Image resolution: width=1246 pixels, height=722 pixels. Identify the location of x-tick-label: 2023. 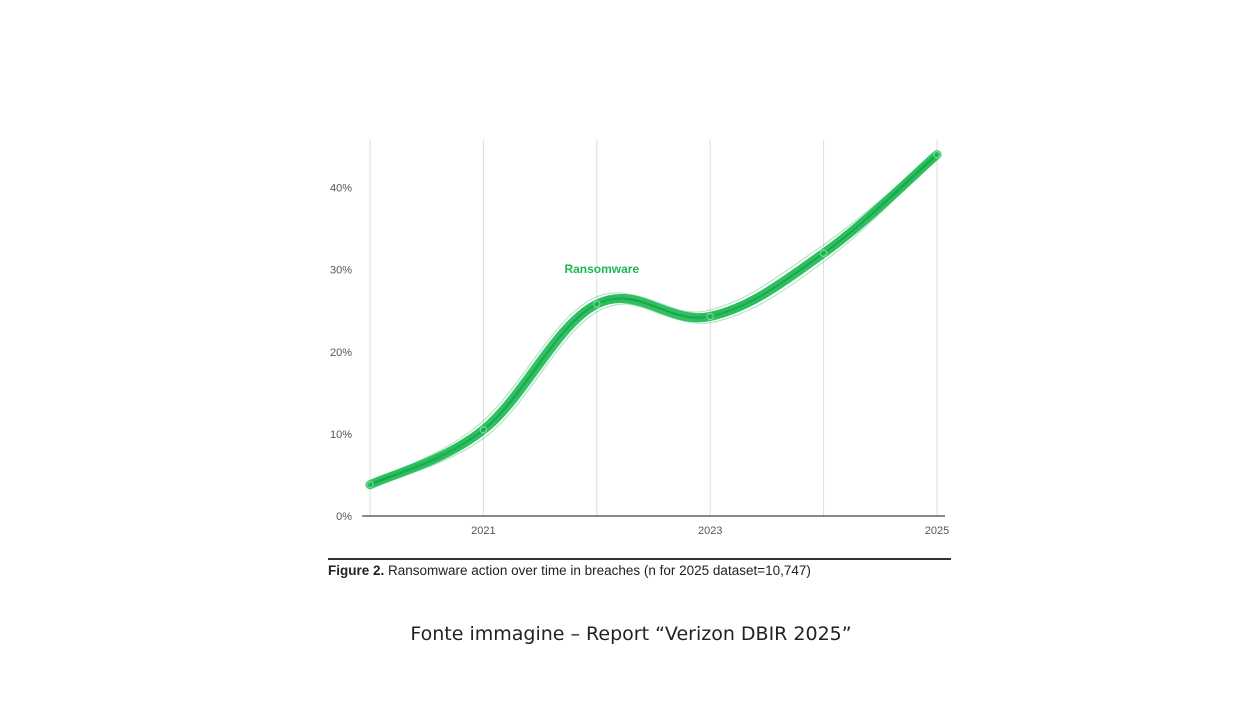
(710, 531).